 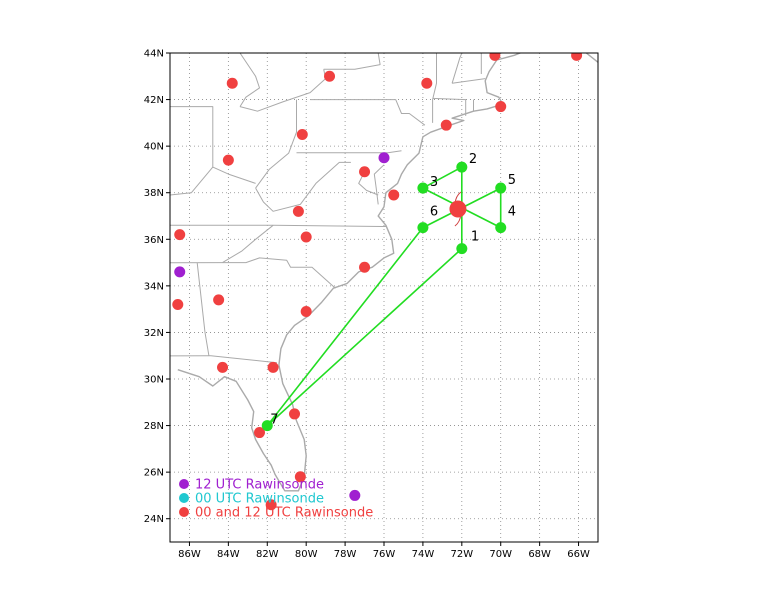 I want to click on coastline, so click(x=591, y=58).